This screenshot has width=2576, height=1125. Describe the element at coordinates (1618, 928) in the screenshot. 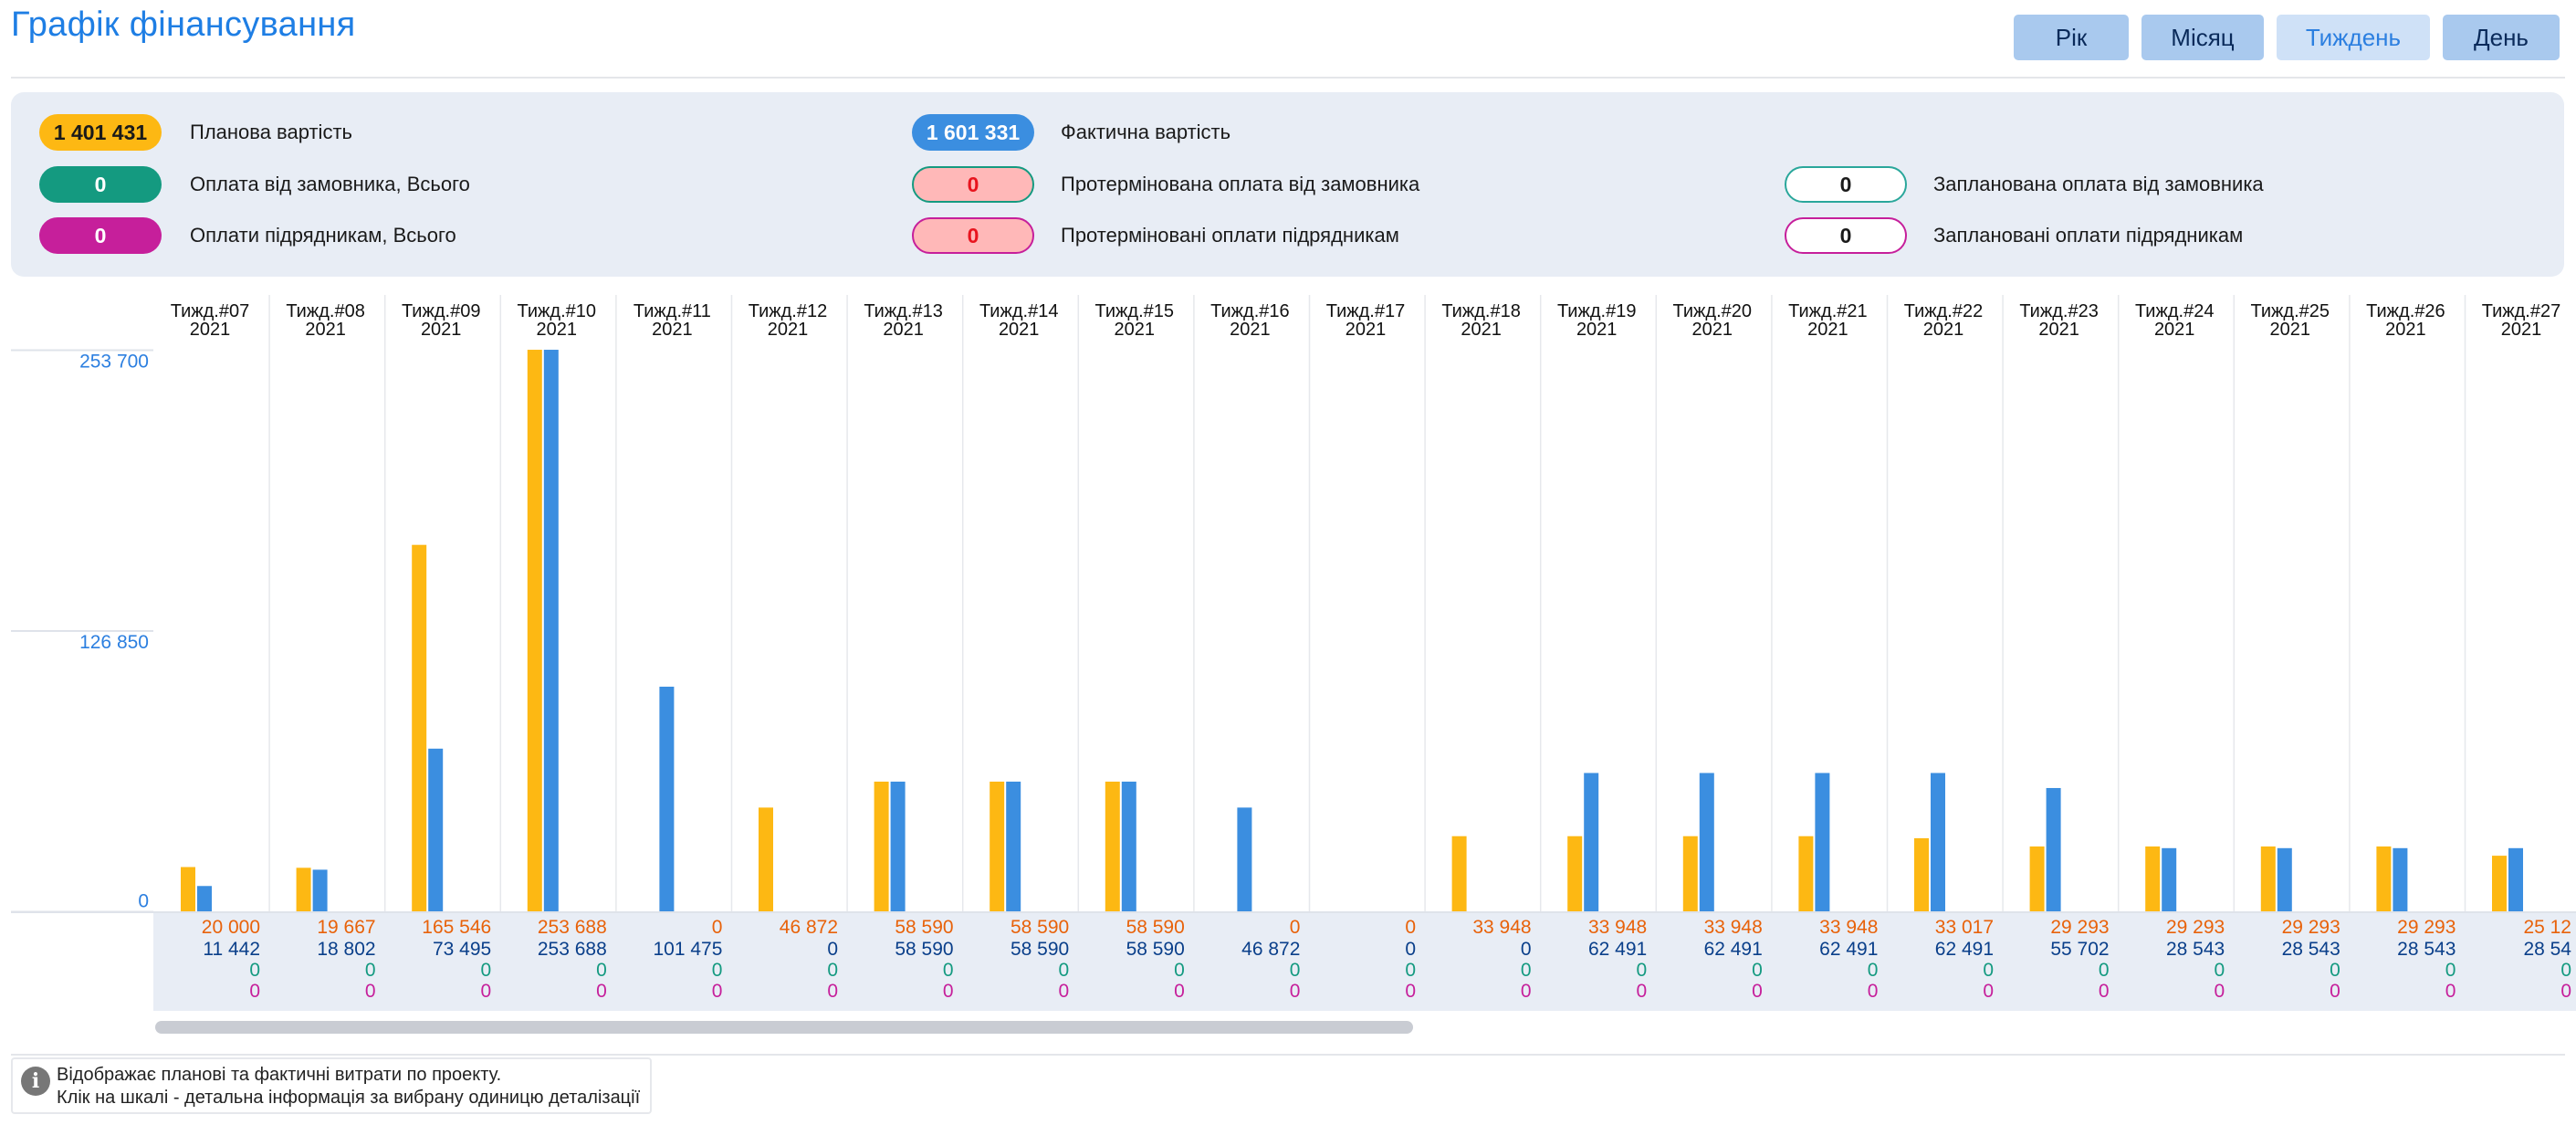

I see `planned-value: 33 948` at that location.